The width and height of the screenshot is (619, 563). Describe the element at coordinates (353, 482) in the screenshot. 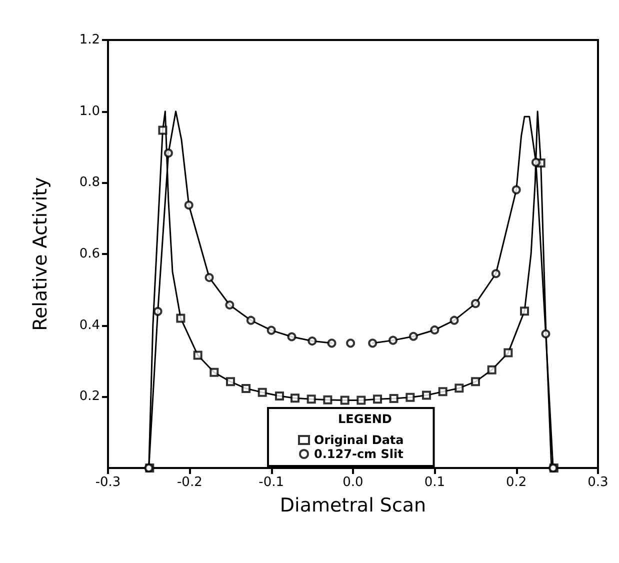

I see `x-tick-label: 0.0` at that location.